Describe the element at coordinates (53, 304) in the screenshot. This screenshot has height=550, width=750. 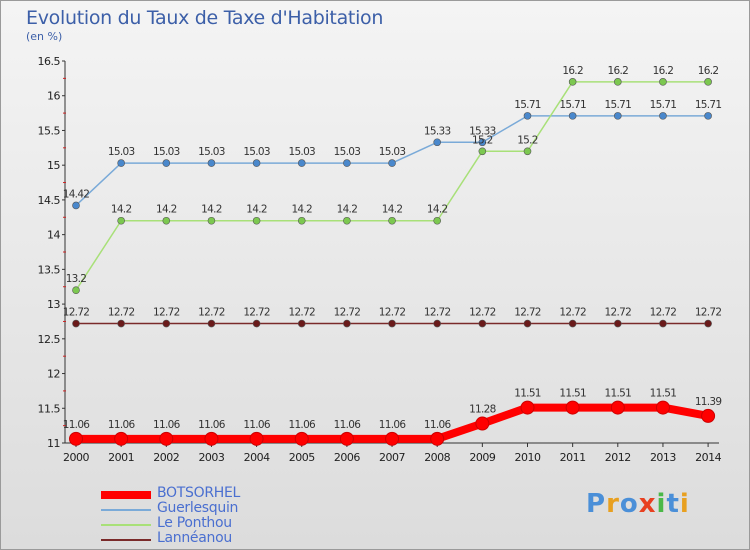
I see `y-tick-label: 13` at that location.